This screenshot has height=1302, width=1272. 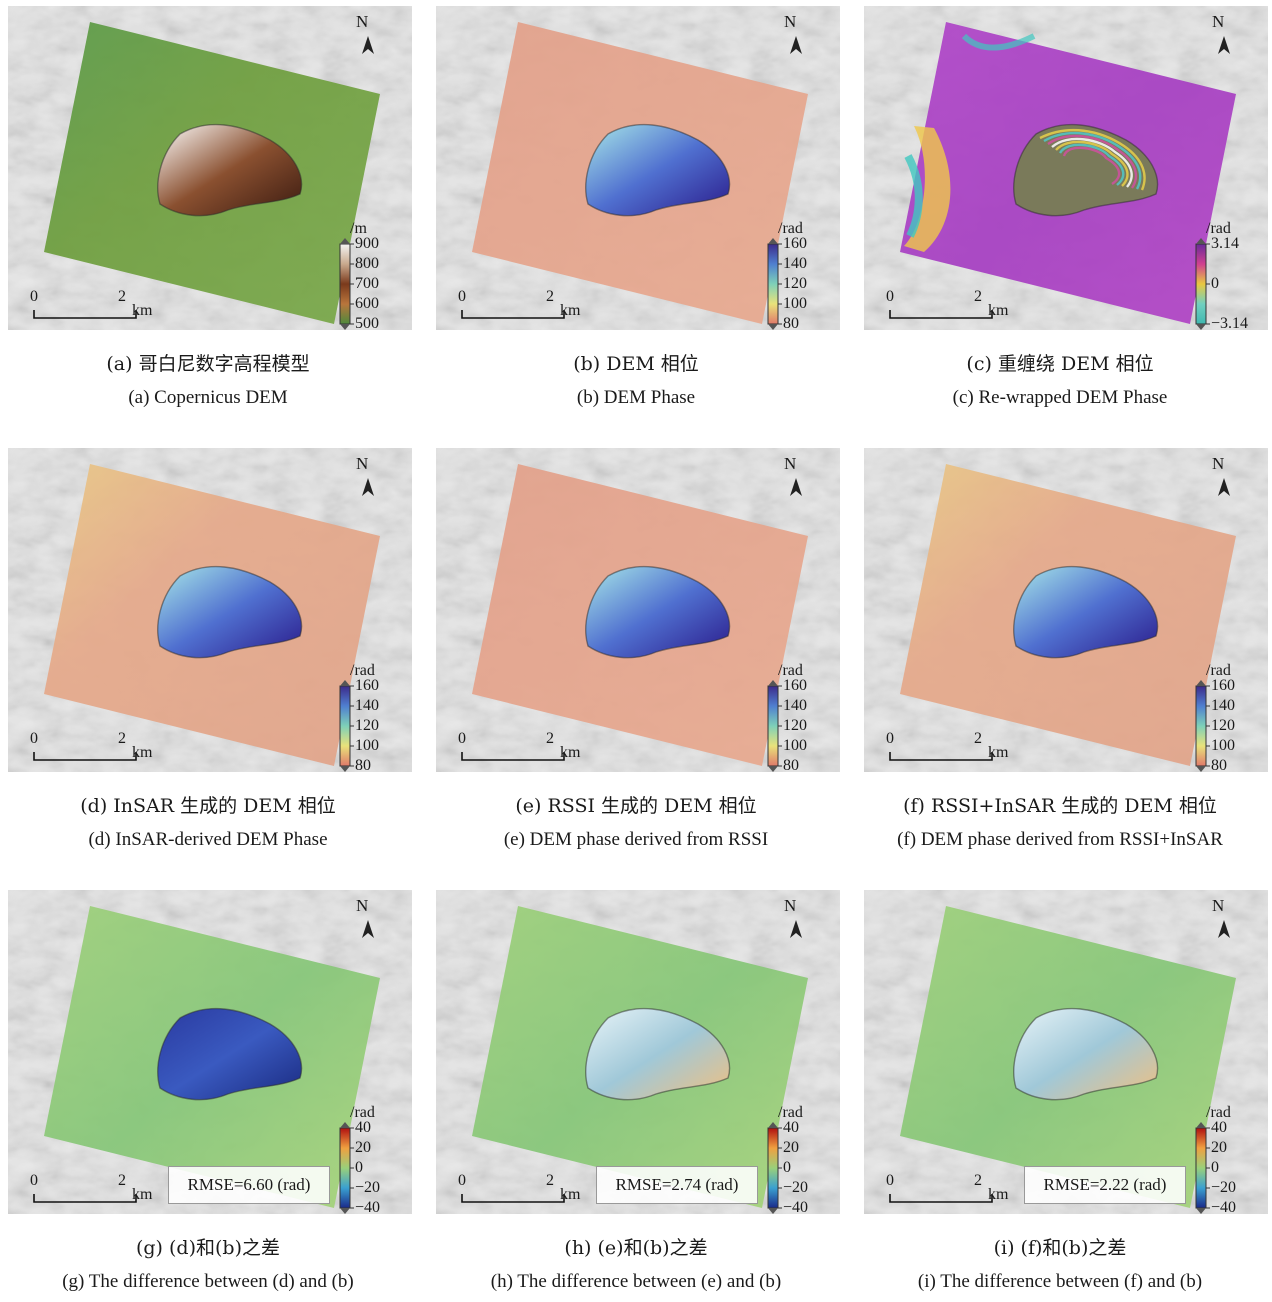 I want to click on colorbar-unit: /m, so click(x=358, y=228).